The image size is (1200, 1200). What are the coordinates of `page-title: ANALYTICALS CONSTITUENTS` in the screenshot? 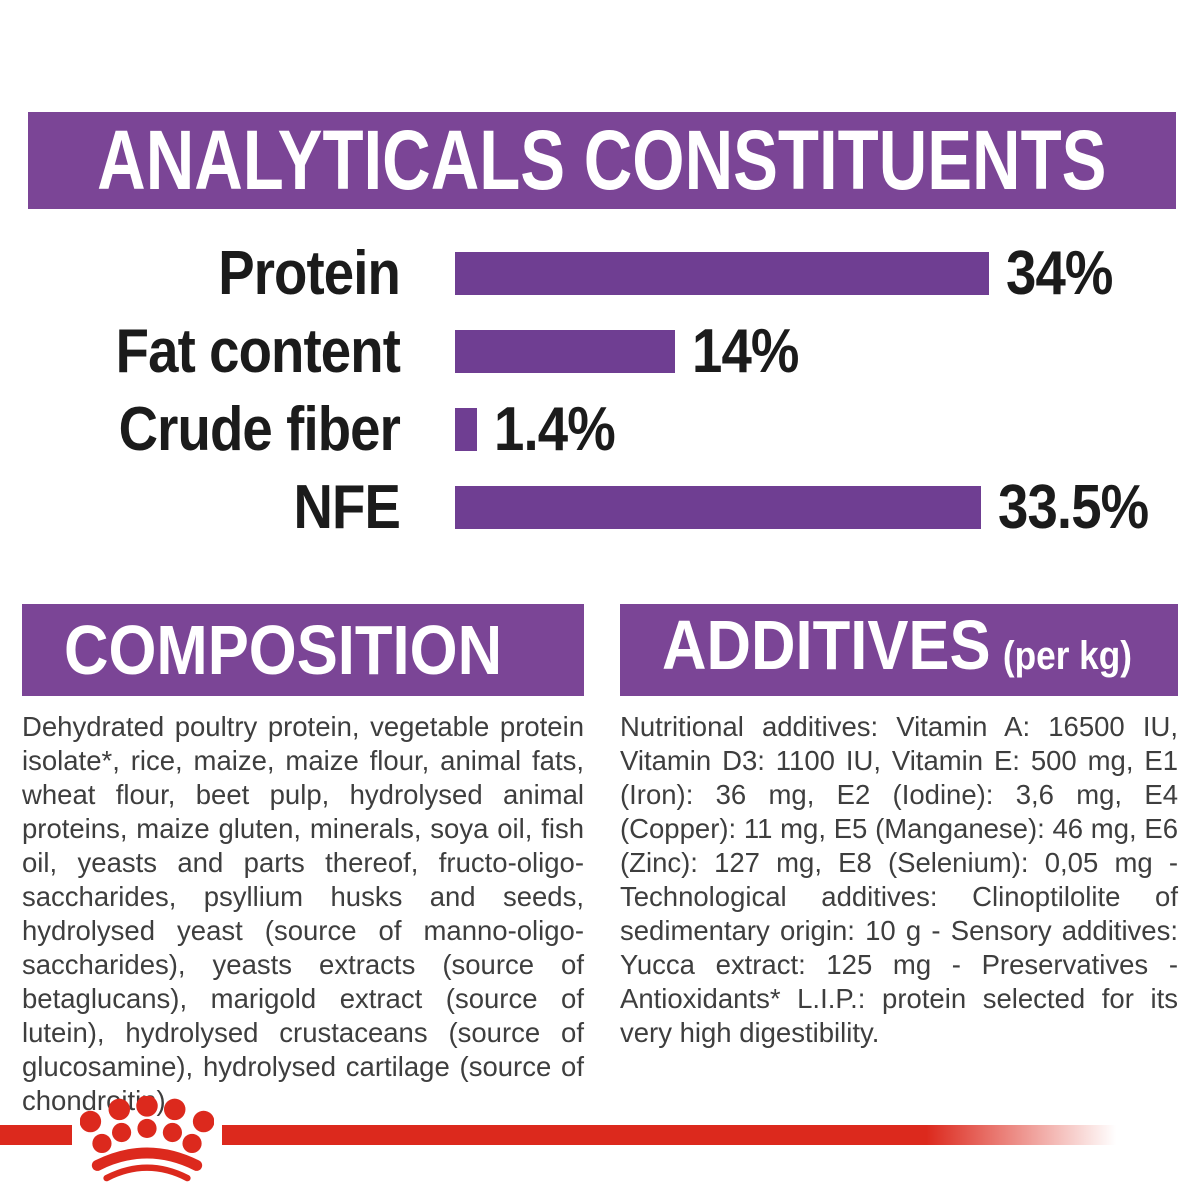 It's located at (602, 160).